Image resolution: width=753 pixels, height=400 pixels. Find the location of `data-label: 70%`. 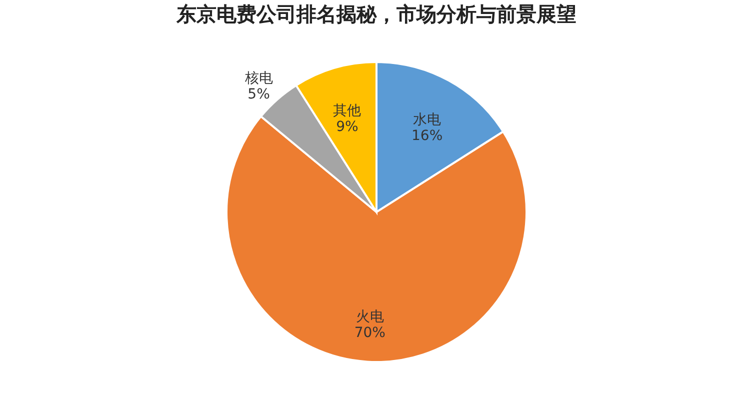

data-label: 70% is located at coordinates (370, 332).